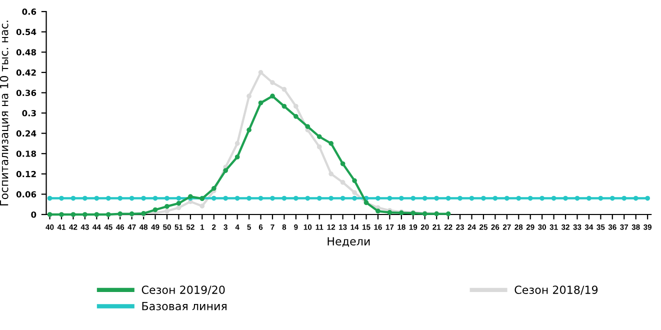  Describe the element at coordinates (26, 133) in the screenshot. I see `y-tick-label: 0.24` at that location.